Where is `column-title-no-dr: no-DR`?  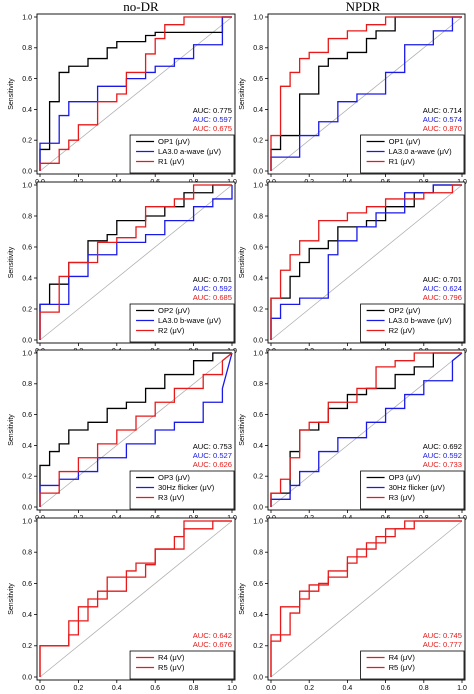 column-title-no-dr: no-DR is located at coordinates (141, 7).